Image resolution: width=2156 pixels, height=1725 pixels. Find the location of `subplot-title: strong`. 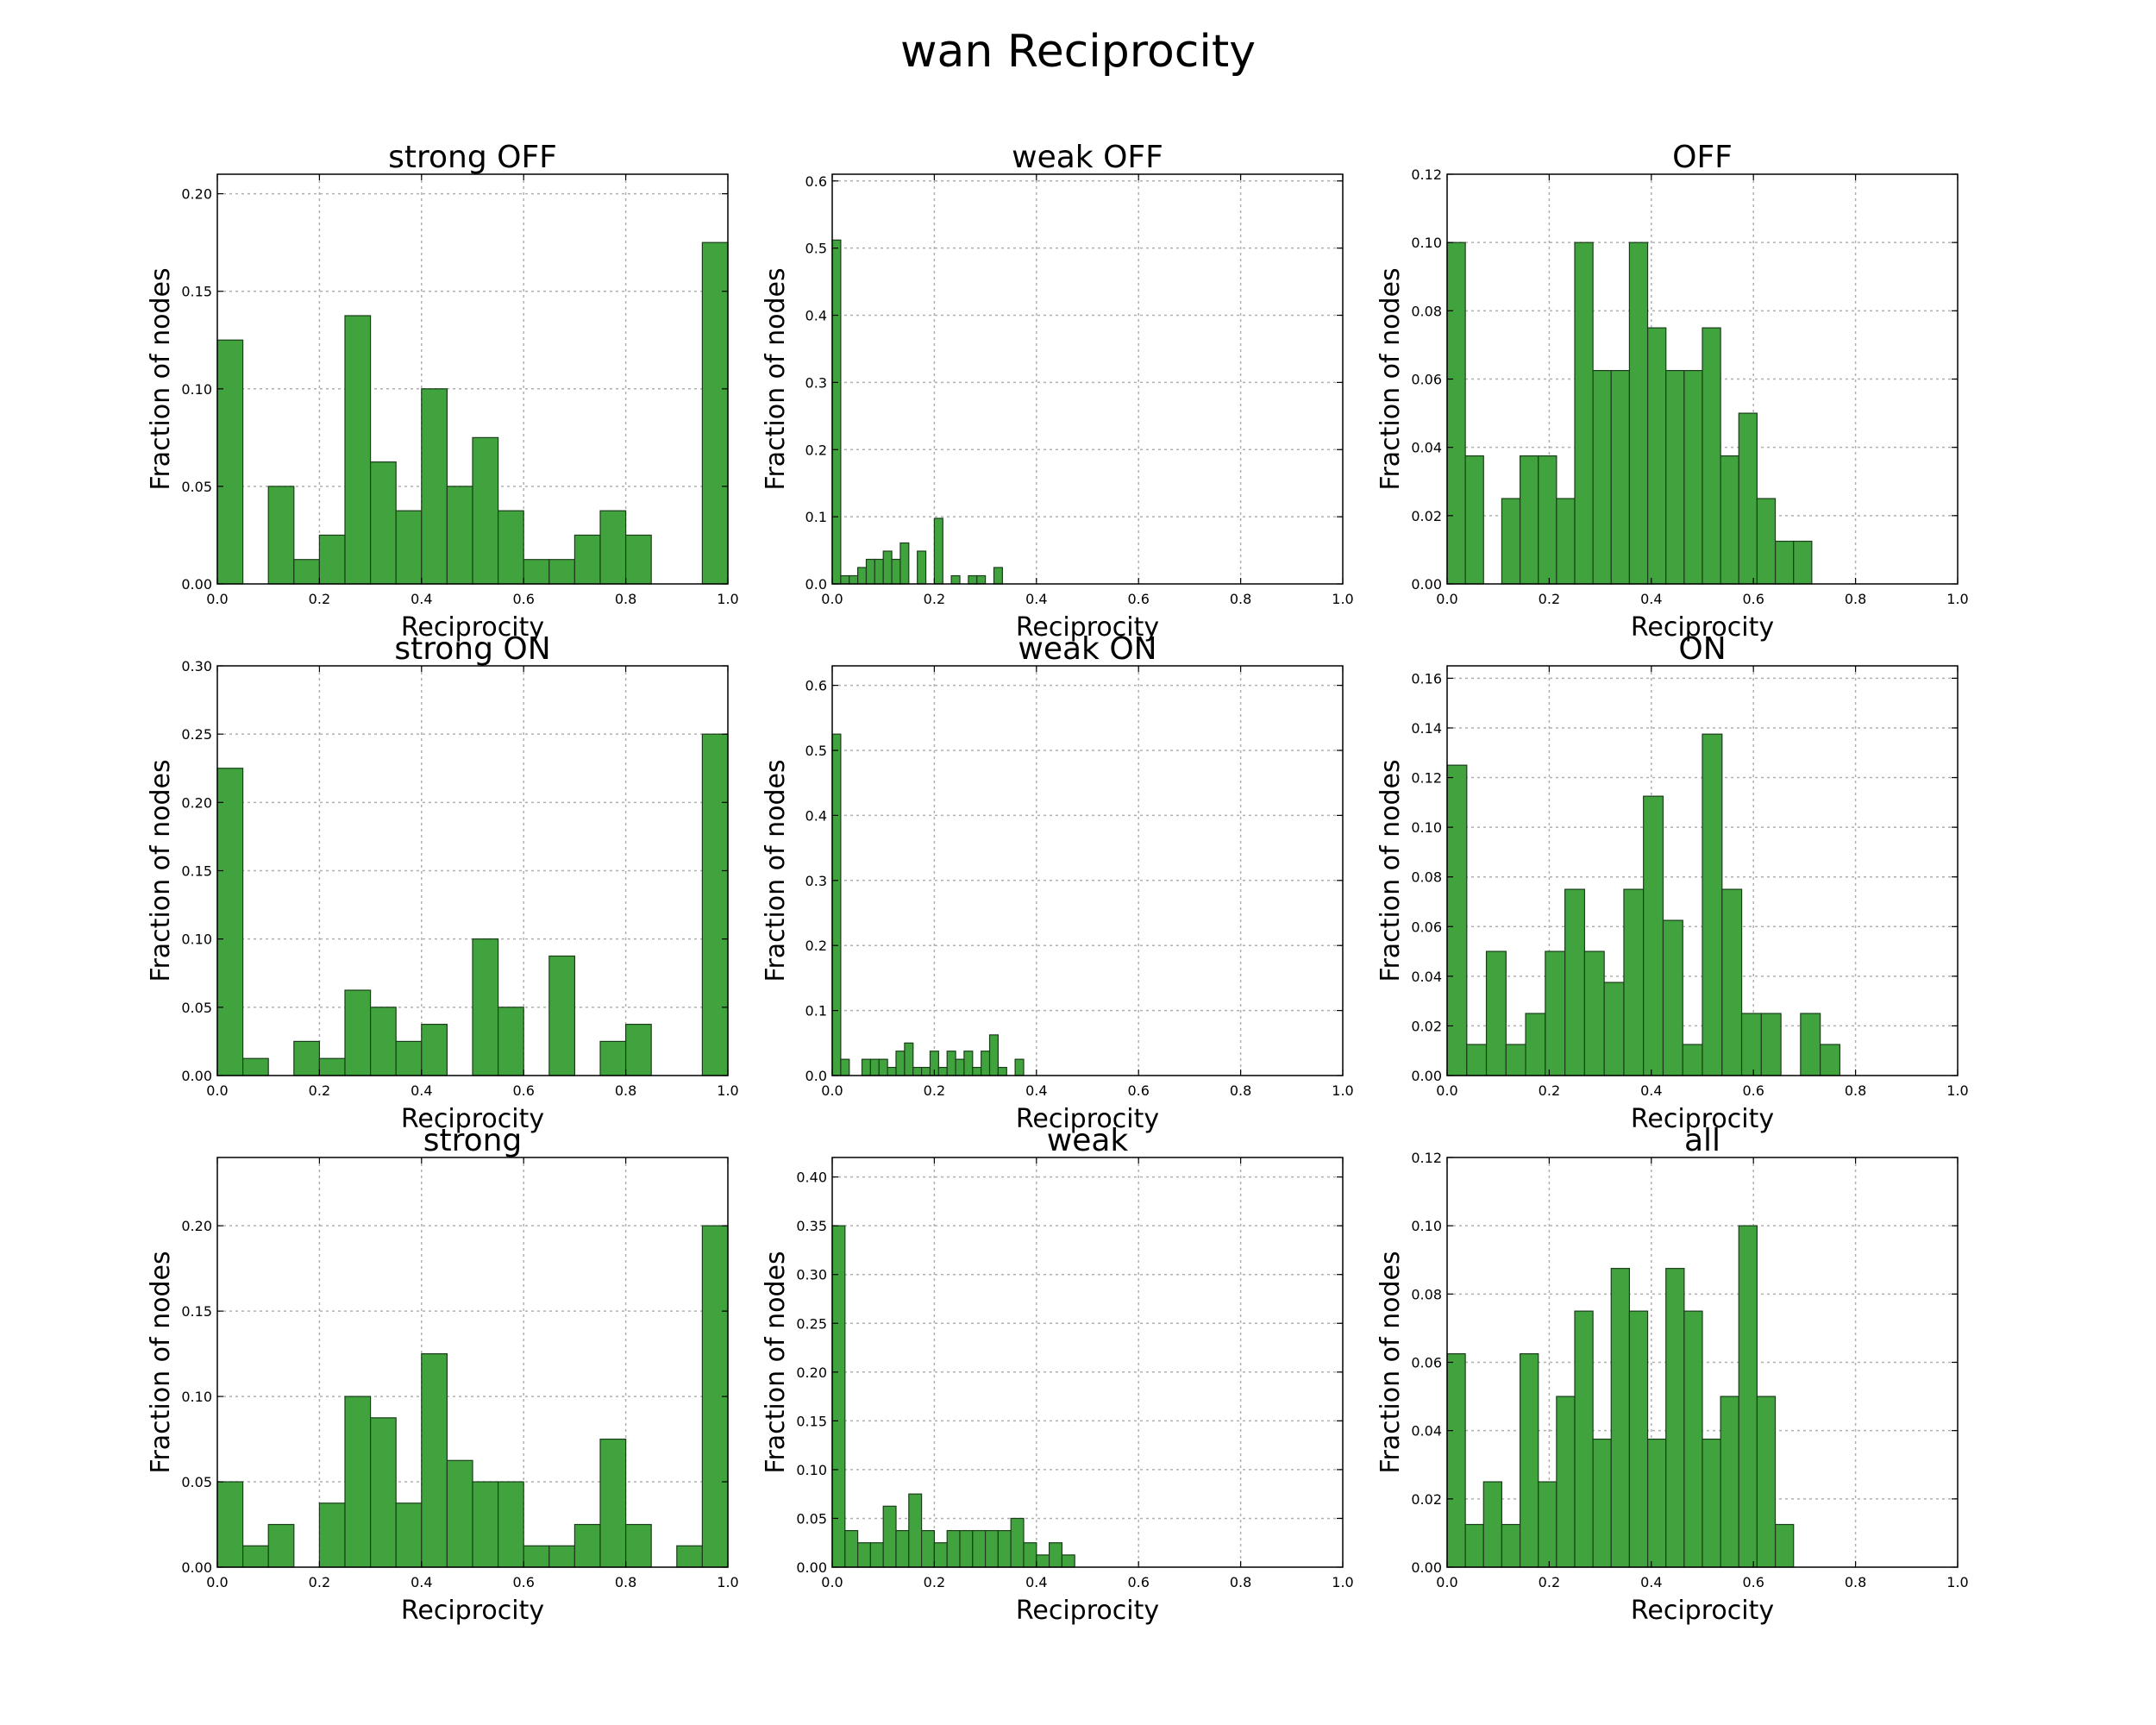

subplot-title: strong is located at coordinates (473, 1141).